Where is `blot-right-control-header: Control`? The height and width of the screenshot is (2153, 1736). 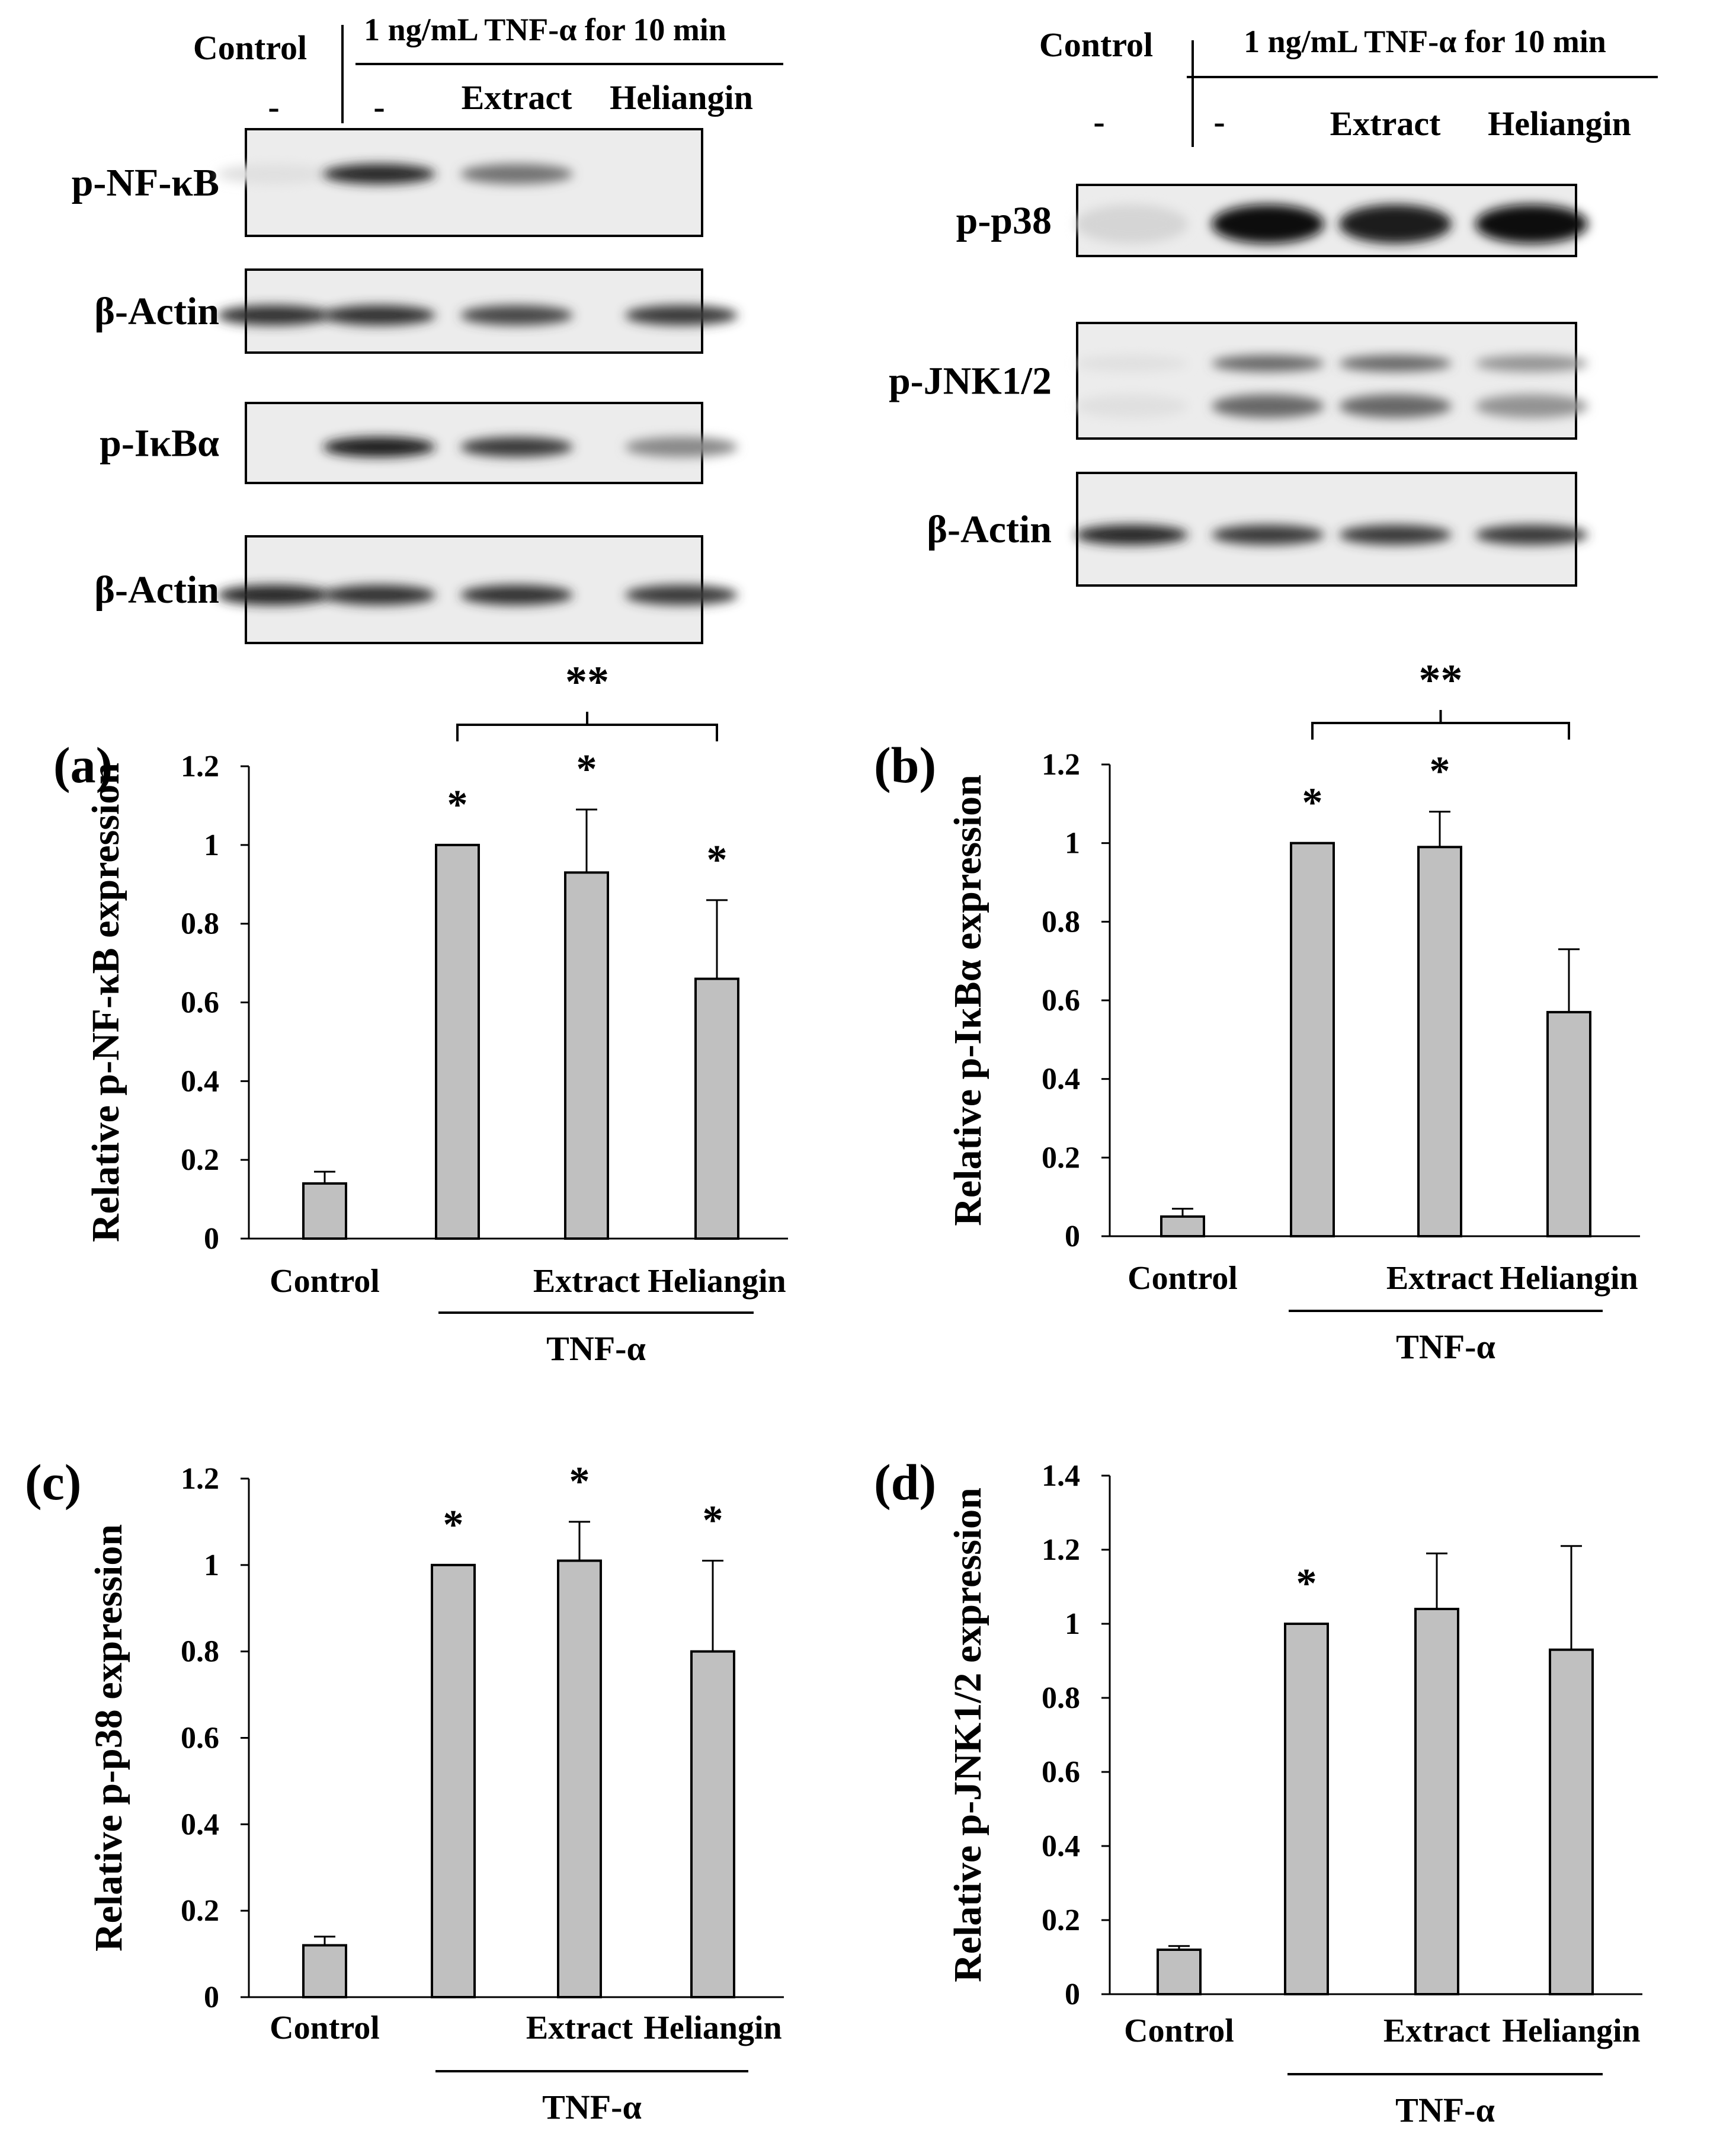 blot-right-control-header: Control is located at coordinates (1096, 44).